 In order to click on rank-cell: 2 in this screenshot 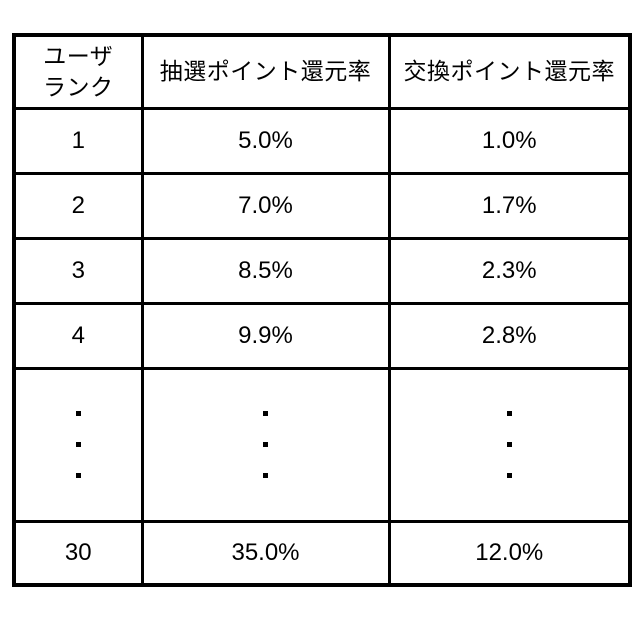, I will do `click(78, 205)`.